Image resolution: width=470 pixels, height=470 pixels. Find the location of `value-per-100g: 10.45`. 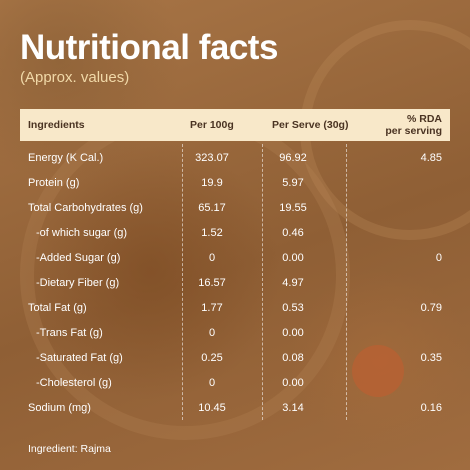

value-per-100g: 10.45 is located at coordinates (212, 408).